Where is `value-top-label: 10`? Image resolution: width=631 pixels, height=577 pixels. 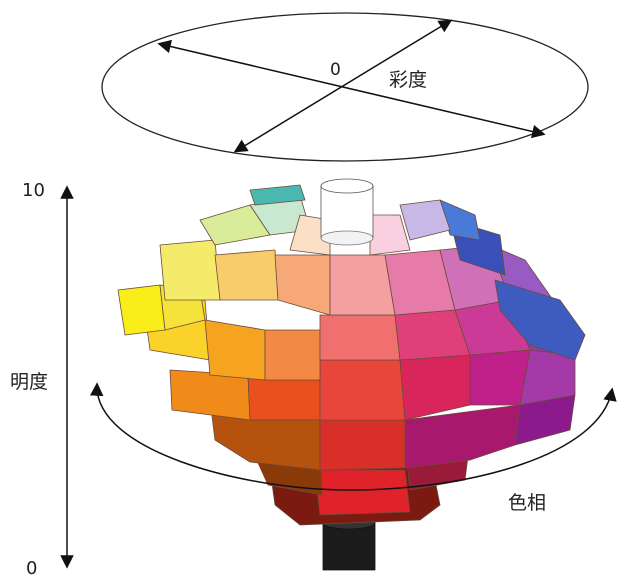
value-top-label: 10 is located at coordinates (33, 190).